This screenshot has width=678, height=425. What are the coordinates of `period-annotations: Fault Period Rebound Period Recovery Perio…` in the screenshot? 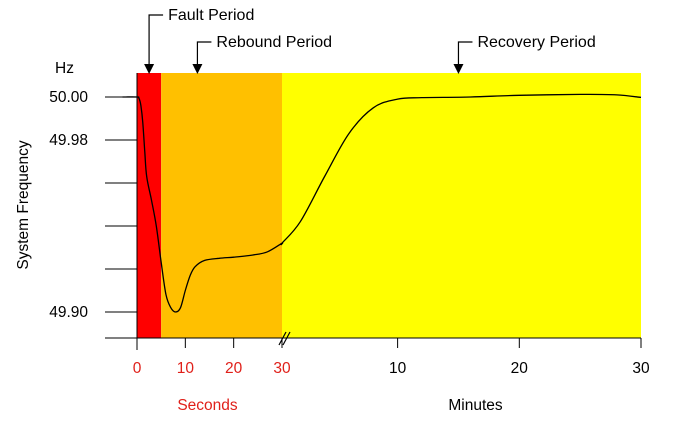 It's located at (370, 40).